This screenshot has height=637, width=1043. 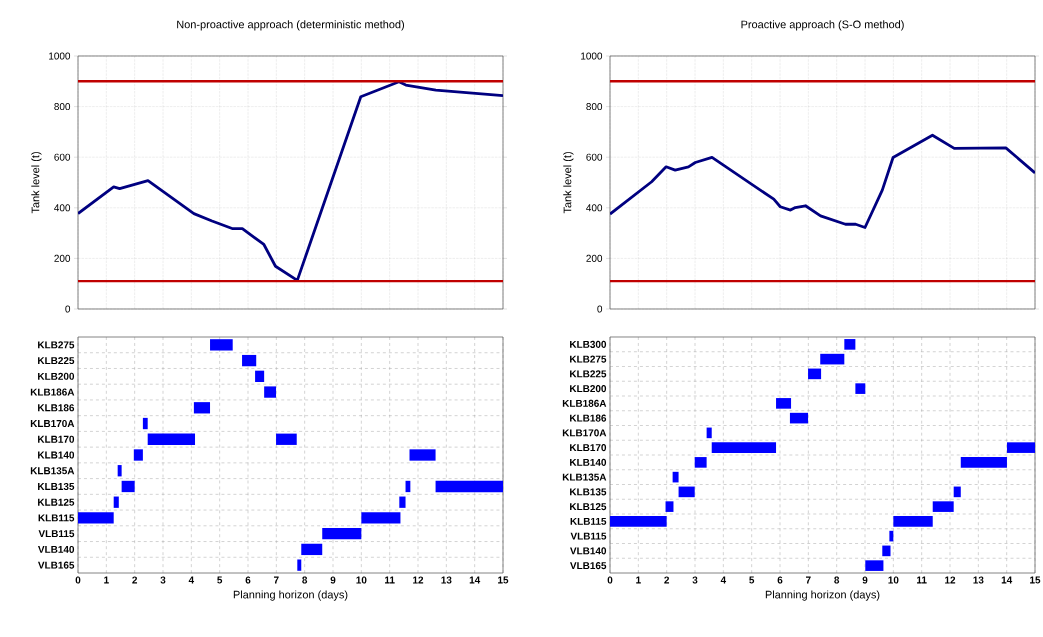 What do you see at coordinates (594, 107) in the screenshot?
I see `y-tick-label: 800` at bounding box center [594, 107].